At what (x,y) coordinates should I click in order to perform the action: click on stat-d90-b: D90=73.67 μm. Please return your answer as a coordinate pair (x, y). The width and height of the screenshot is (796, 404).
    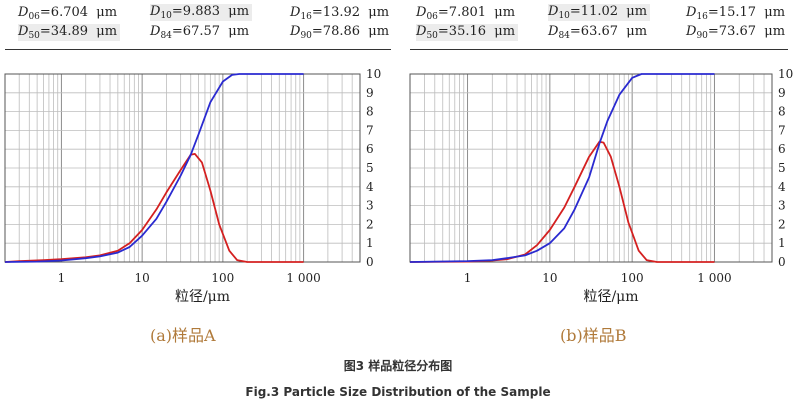
    Looking at the image, I should click on (736, 32).